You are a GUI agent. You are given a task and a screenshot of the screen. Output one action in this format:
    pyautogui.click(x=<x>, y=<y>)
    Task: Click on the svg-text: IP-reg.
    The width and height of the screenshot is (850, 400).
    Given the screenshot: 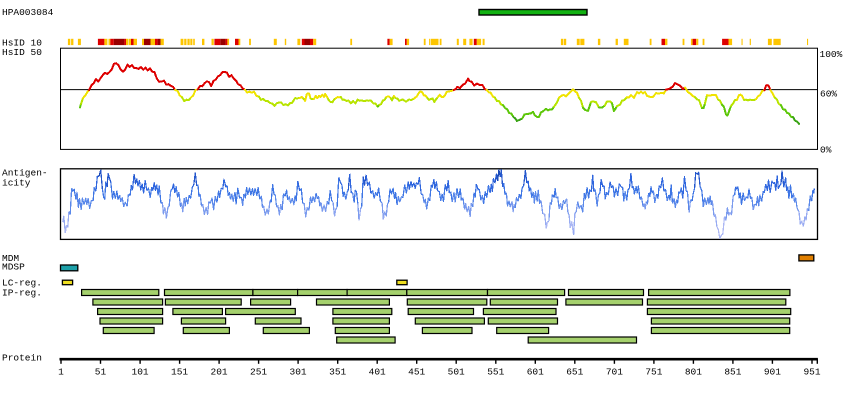 What is the action you would take?
    pyautogui.click(x=22, y=293)
    